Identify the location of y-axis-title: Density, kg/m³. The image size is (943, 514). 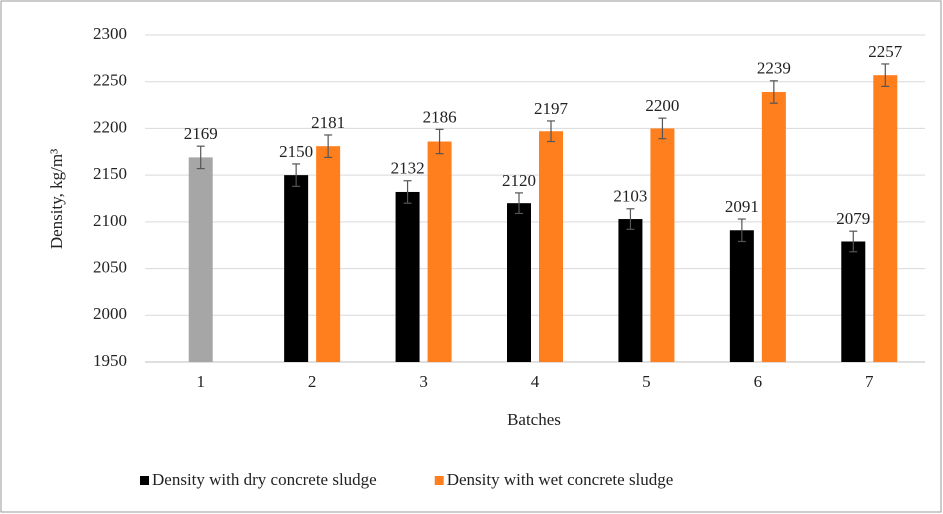
(56, 199).